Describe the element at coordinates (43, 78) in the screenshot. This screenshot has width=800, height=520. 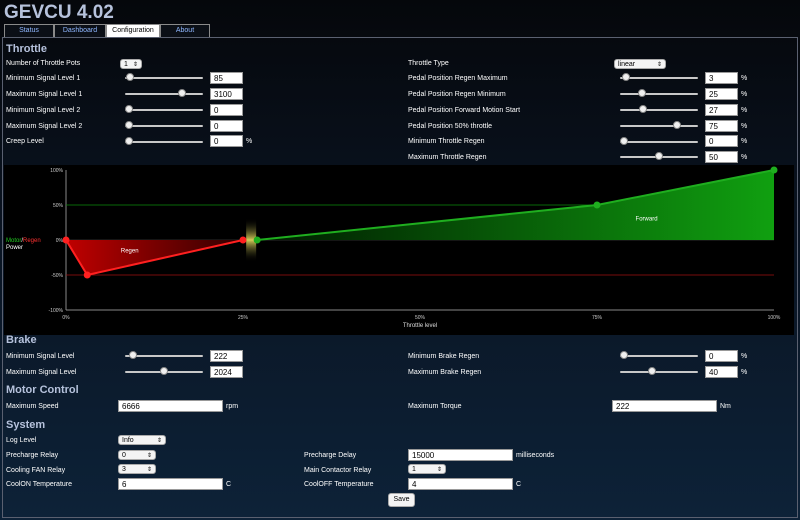
I see `min1-label: Minimum Signal Level 1` at that location.